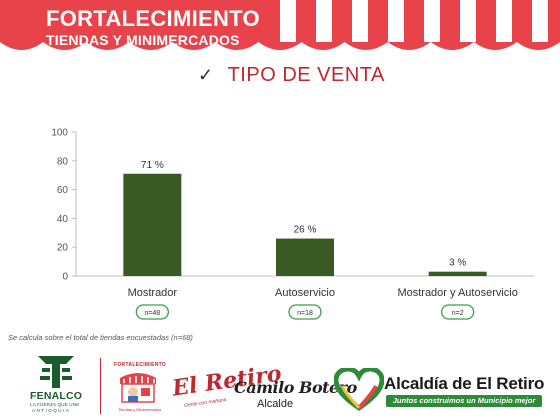  I want to click on banner-title: FORTALECIMIENTO TIENDAS Y MINIMERCADOS, so click(153, 27).